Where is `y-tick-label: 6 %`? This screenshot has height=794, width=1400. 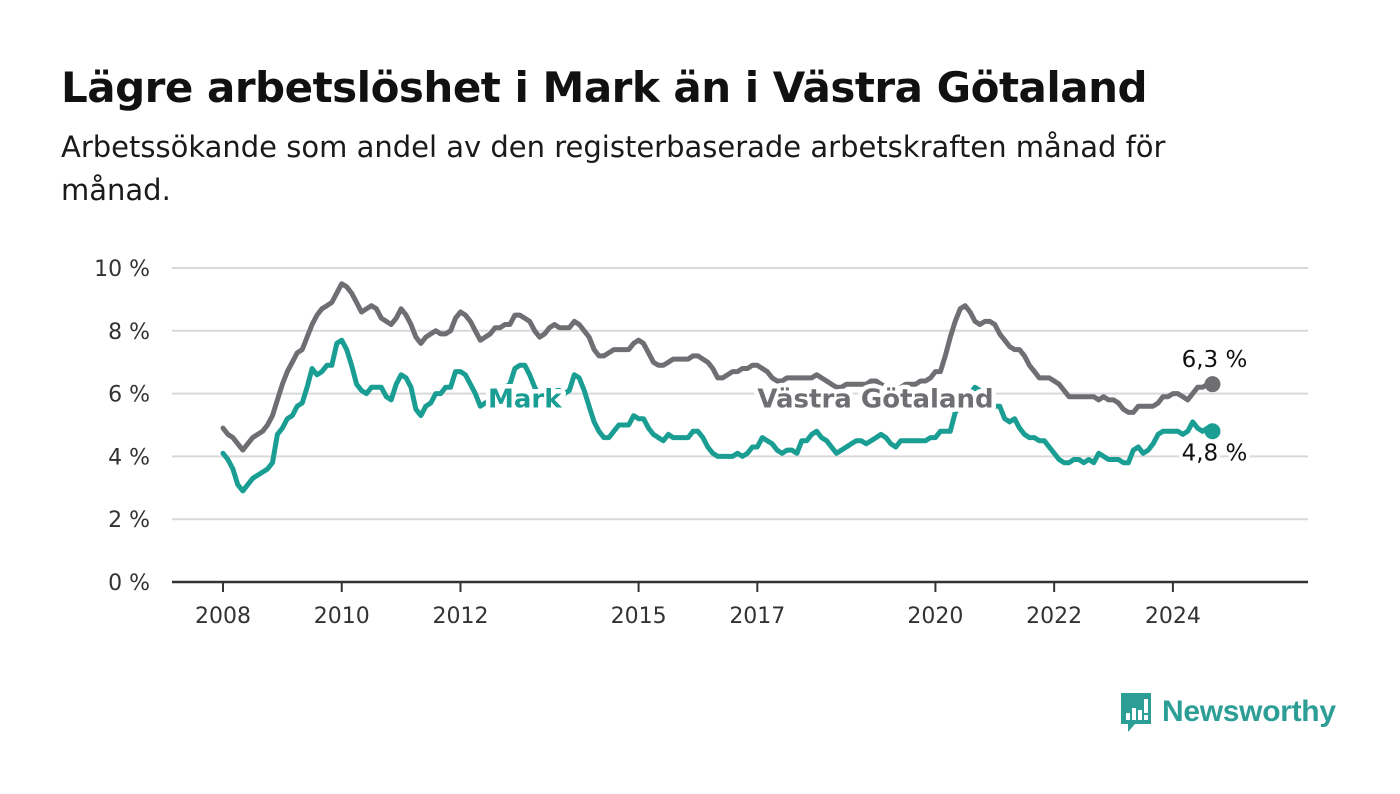
y-tick-label: 6 % is located at coordinates (129, 395).